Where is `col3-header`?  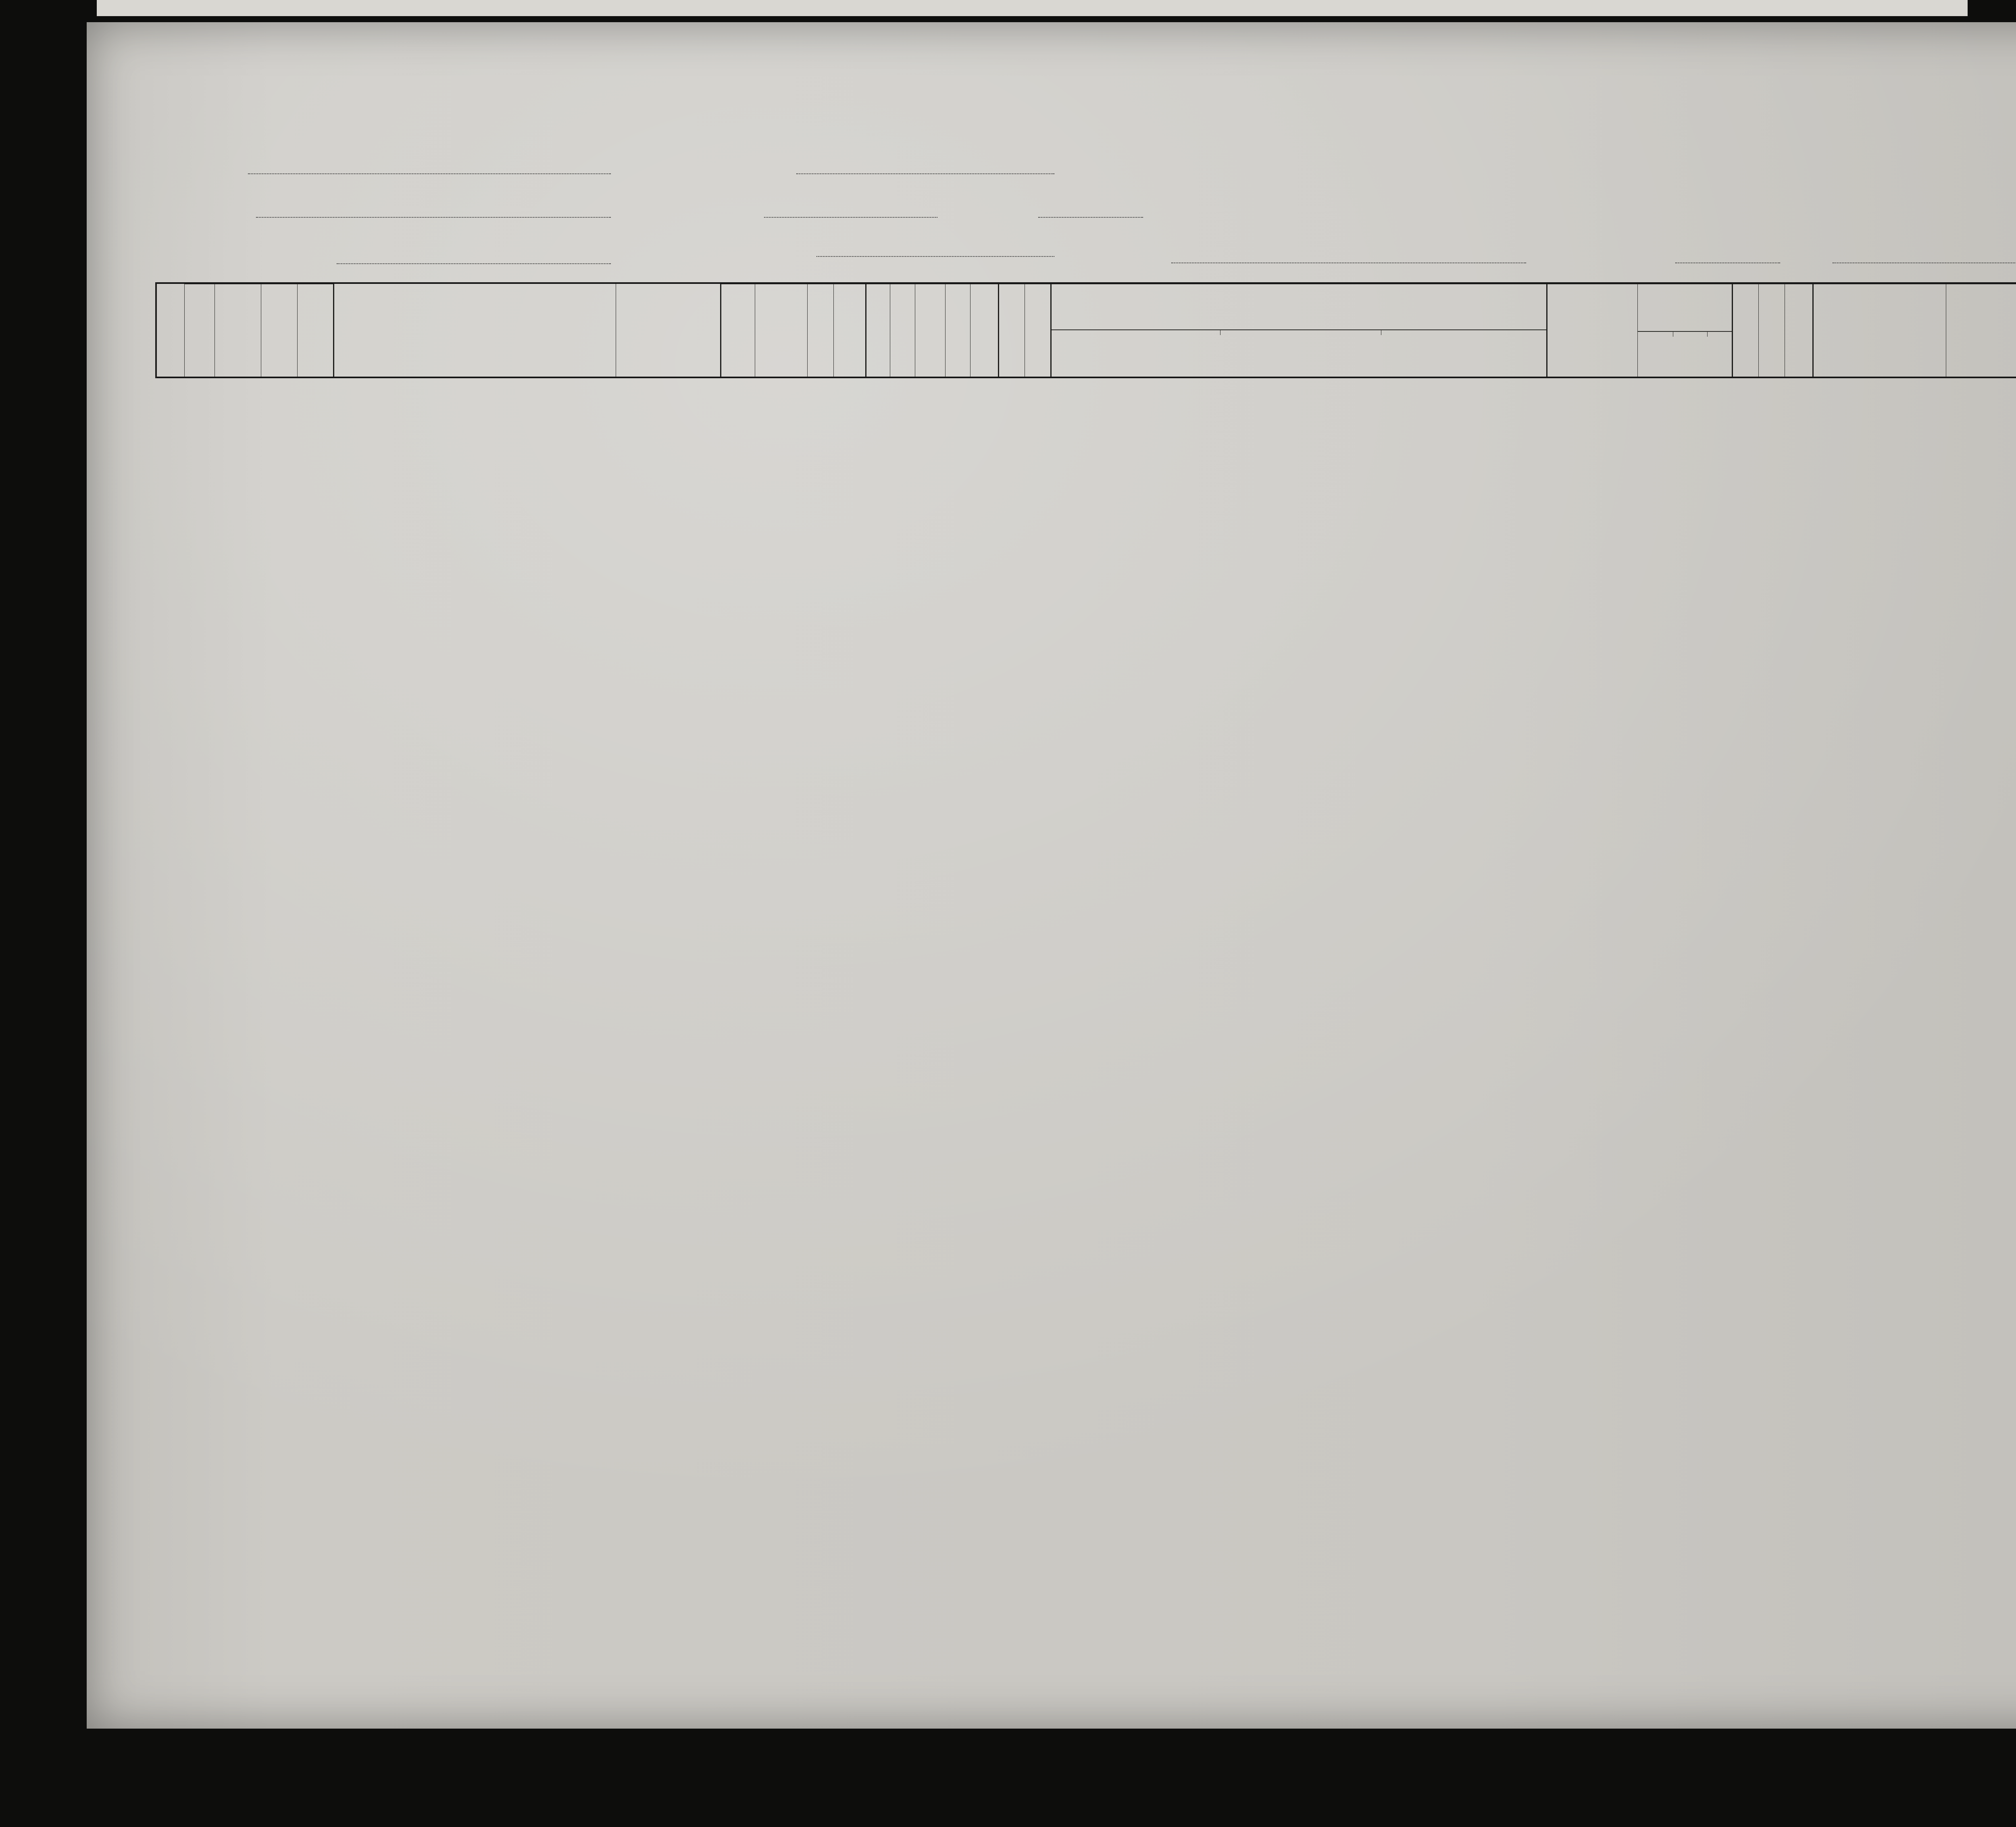
col3-header is located at coordinates (279, 330).